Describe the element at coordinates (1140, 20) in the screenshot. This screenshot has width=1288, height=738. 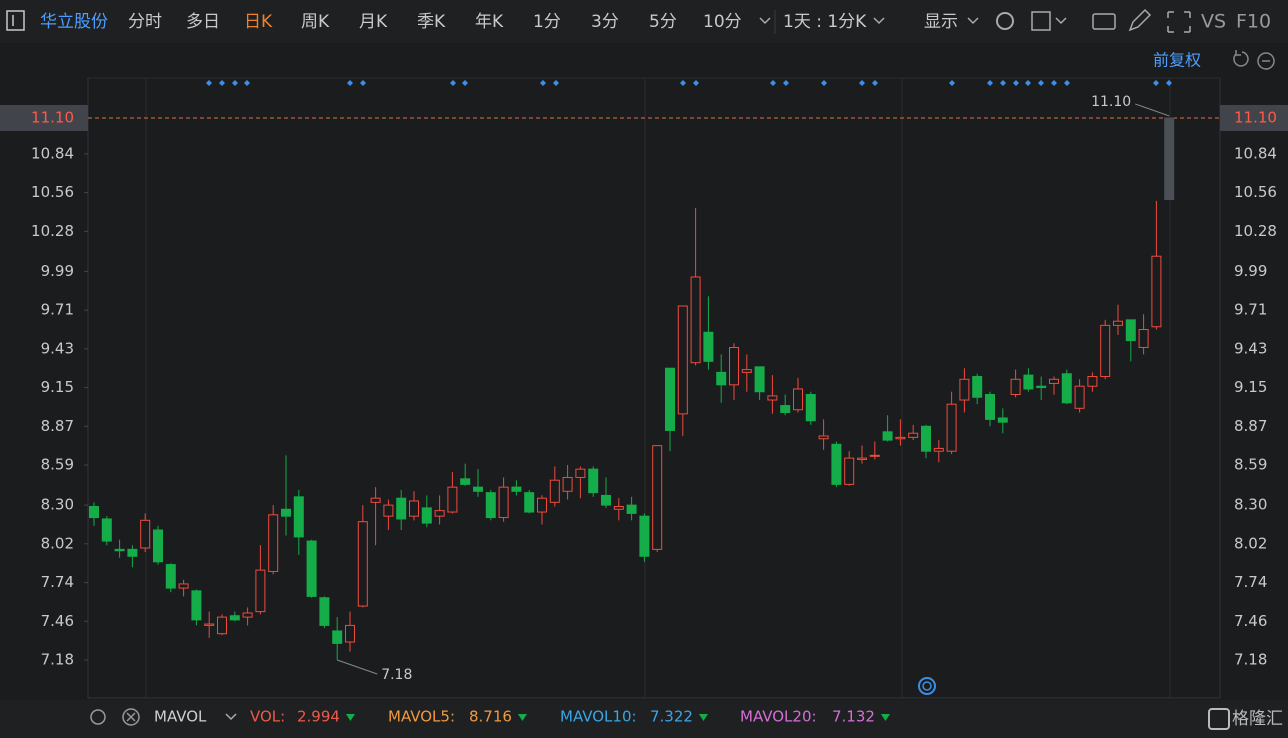
I see `pen-icon` at that location.